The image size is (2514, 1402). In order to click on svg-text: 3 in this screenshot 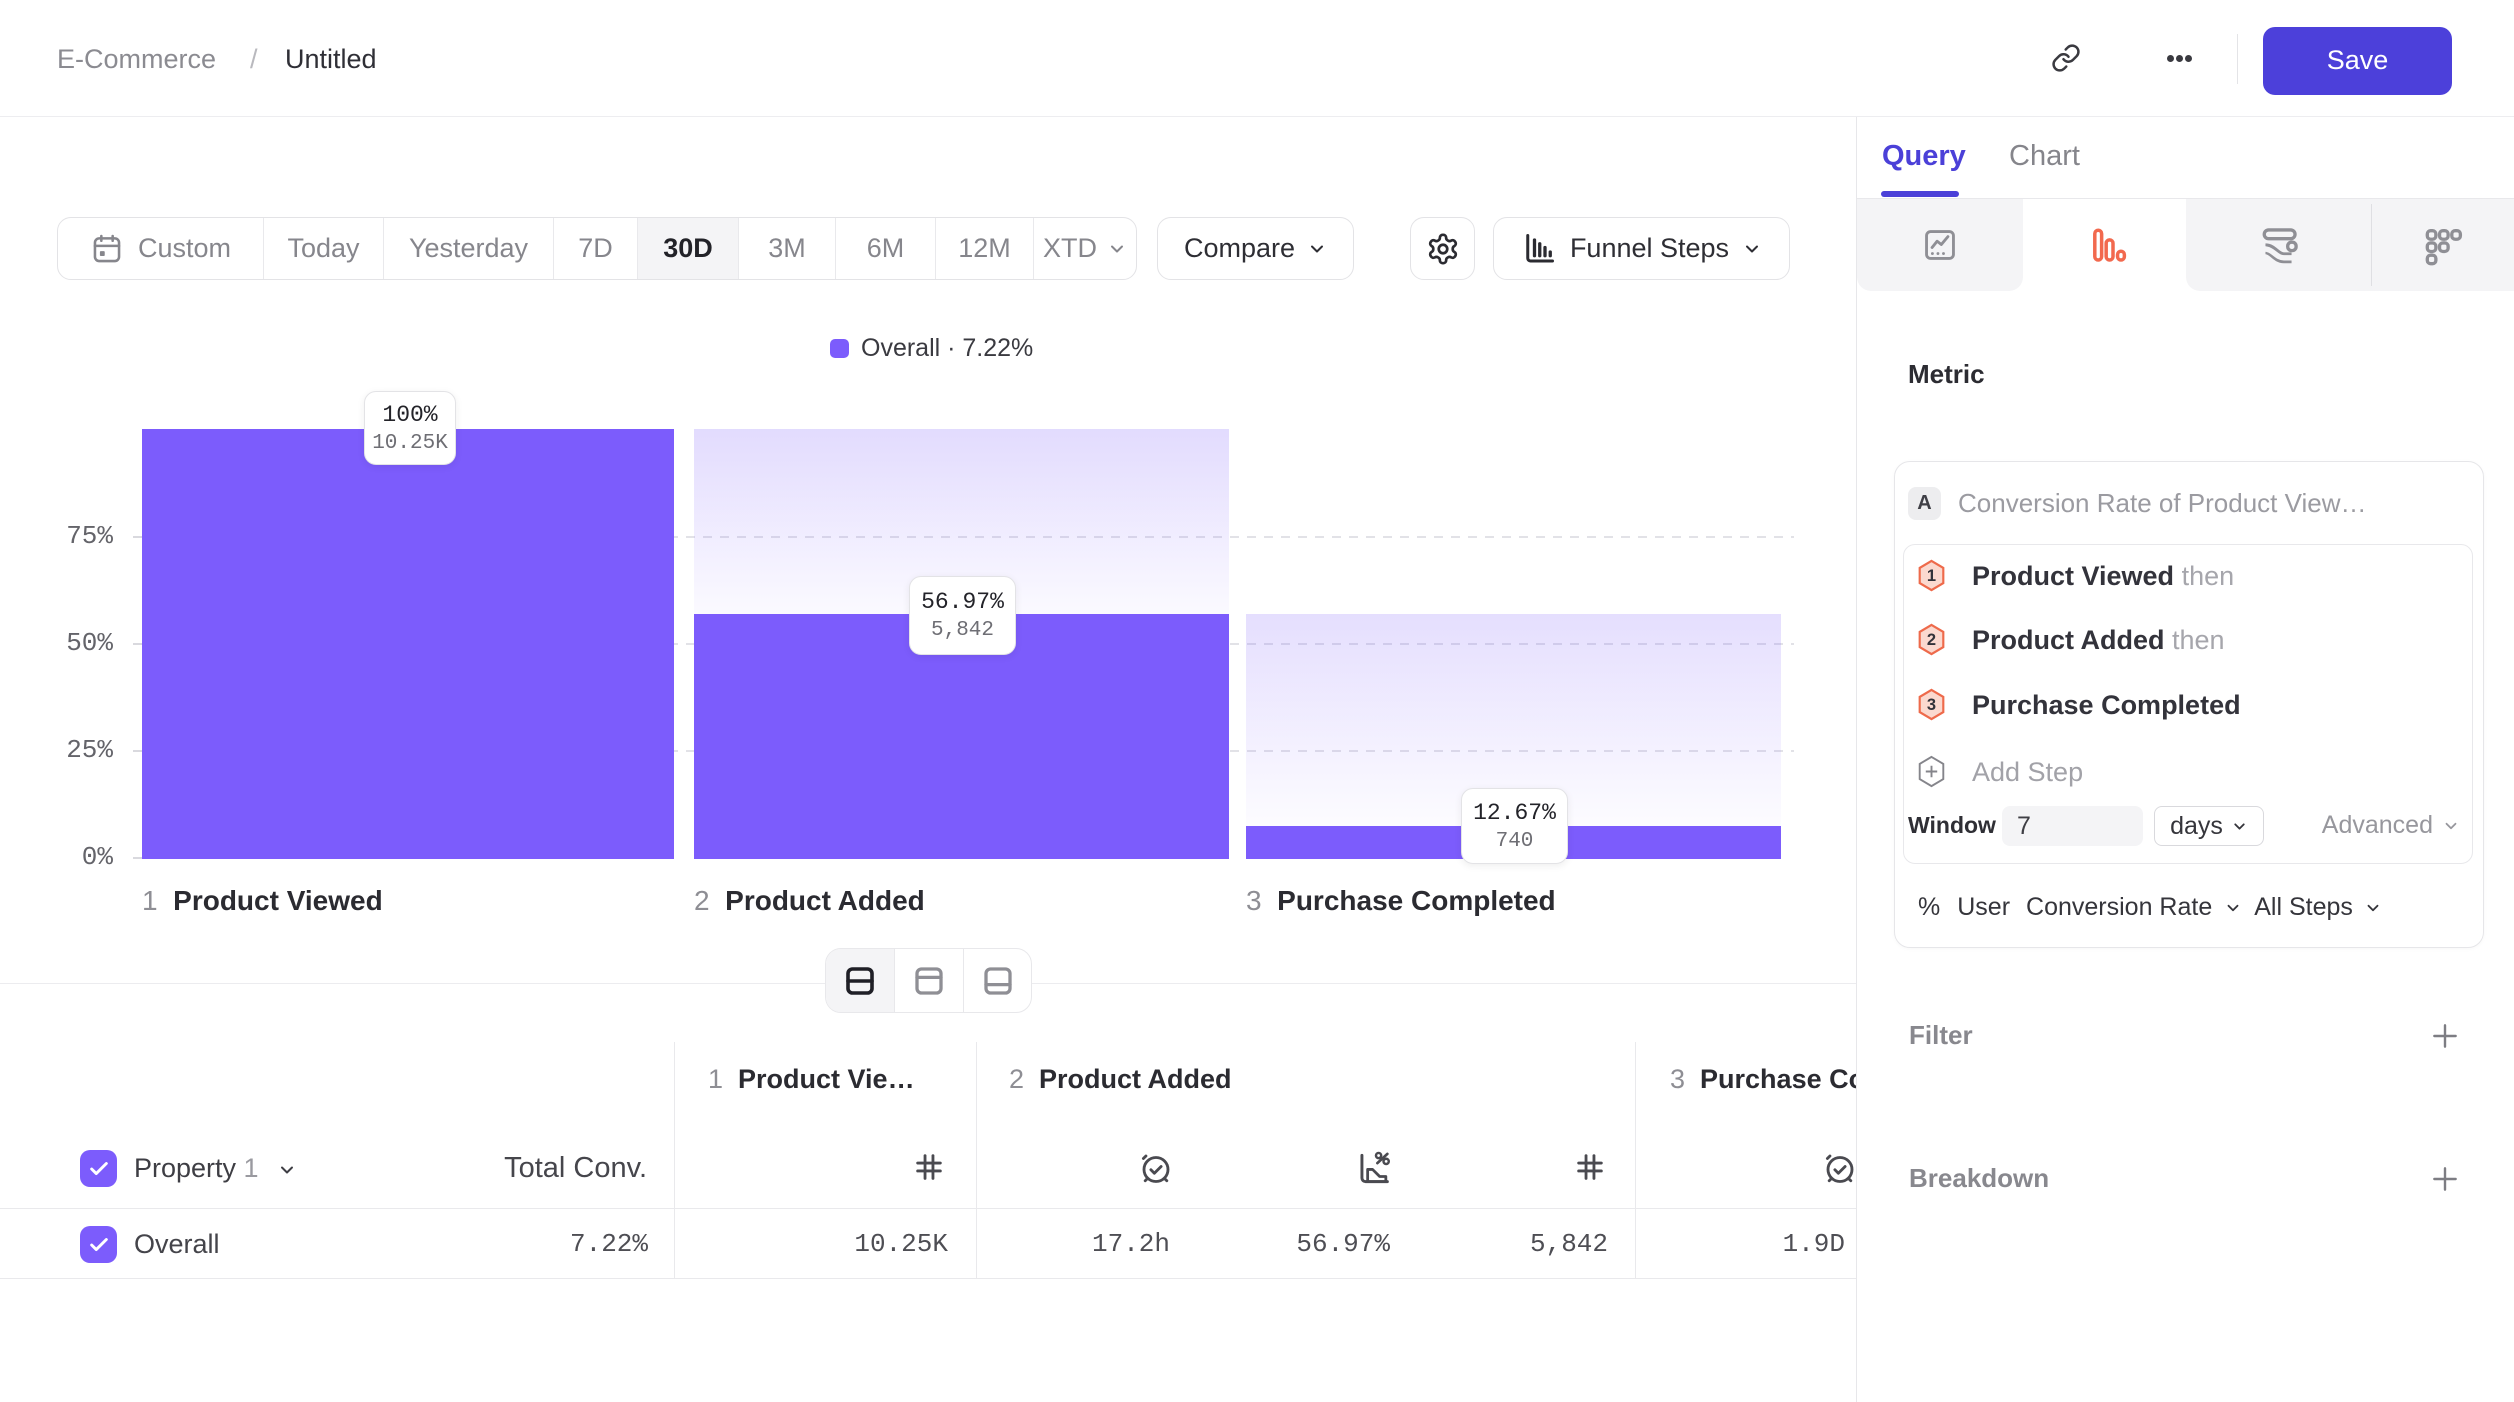, I will do `click(1931, 705)`.